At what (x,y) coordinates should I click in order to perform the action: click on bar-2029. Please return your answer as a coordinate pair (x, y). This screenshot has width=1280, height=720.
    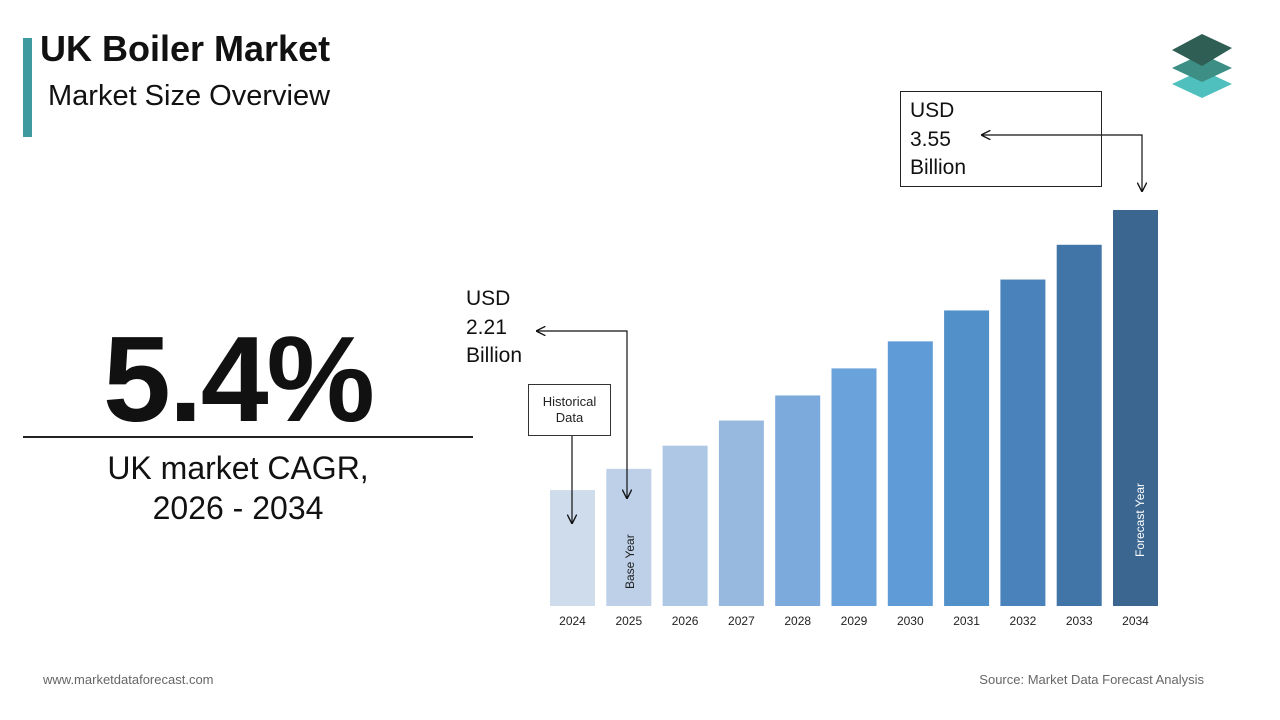
    Looking at the image, I should click on (854, 487).